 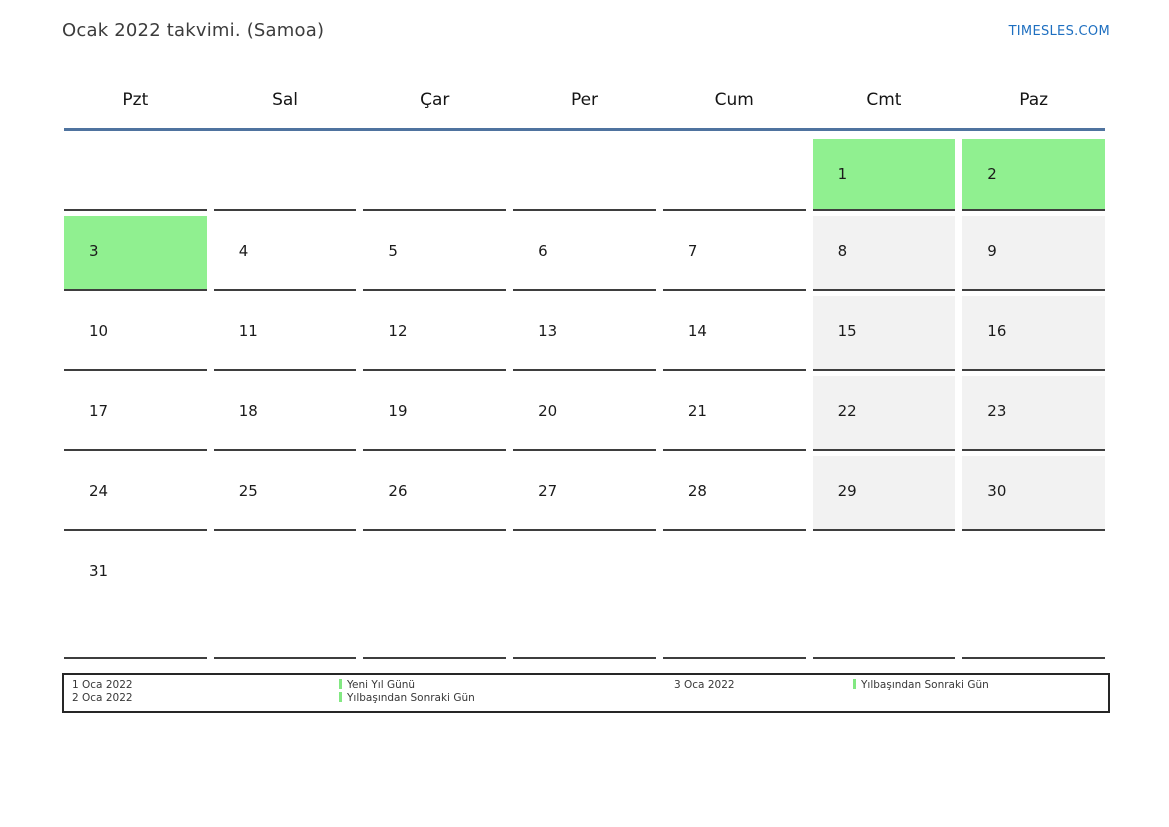 What do you see at coordinates (847, 331) in the screenshot?
I see `day-number: 15` at bounding box center [847, 331].